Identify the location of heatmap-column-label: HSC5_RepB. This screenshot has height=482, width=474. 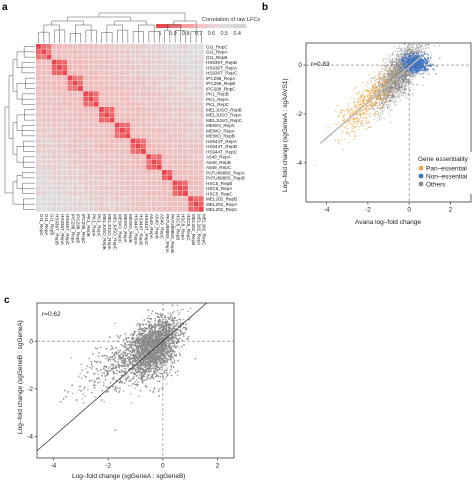
(177, 227).